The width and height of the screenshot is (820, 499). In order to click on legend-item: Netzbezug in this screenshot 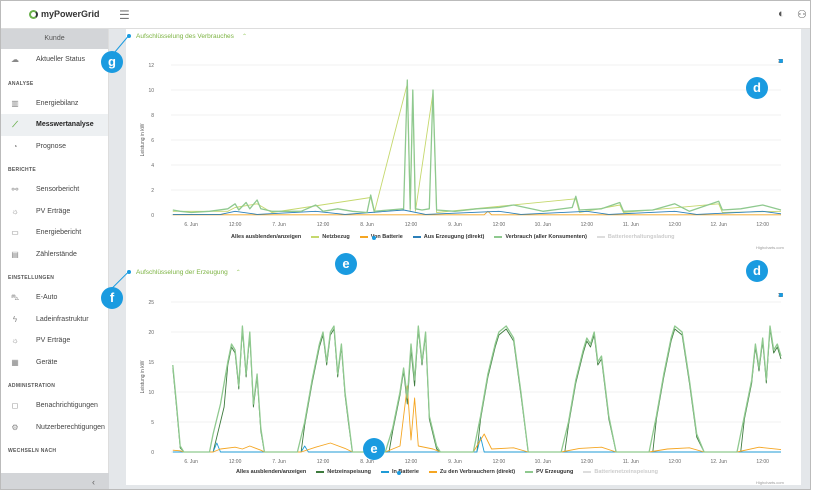, I will do `click(330, 237)`.